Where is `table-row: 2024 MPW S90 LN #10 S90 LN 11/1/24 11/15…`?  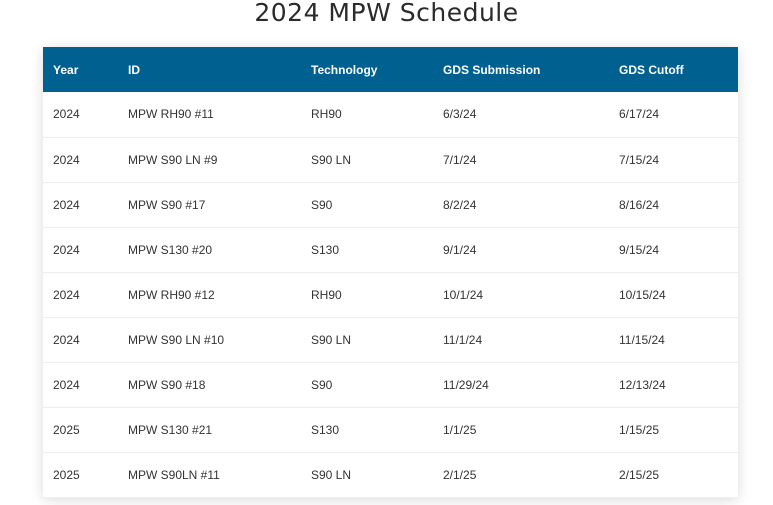
table-row: 2024 MPW S90 LN #10 S90 LN 11/1/24 11/15… is located at coordinates (390, 339).